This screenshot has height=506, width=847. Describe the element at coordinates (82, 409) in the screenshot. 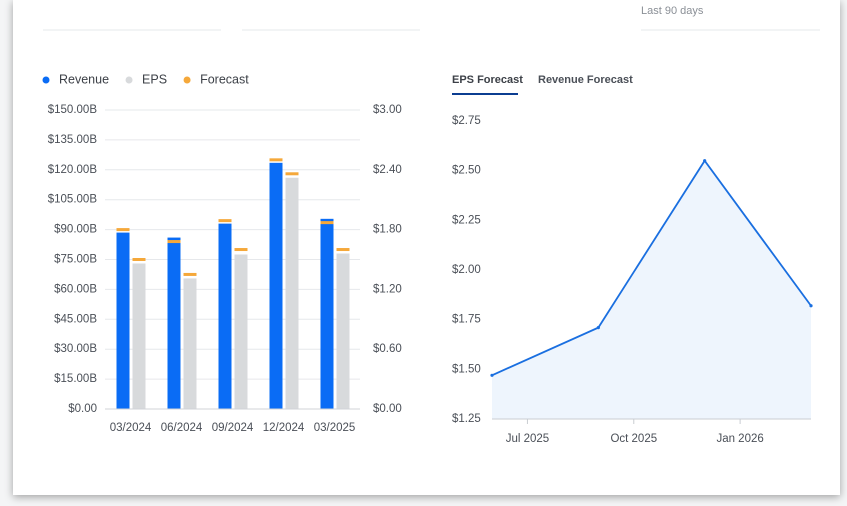

I see `y-tick-label: $0.00` at that location.